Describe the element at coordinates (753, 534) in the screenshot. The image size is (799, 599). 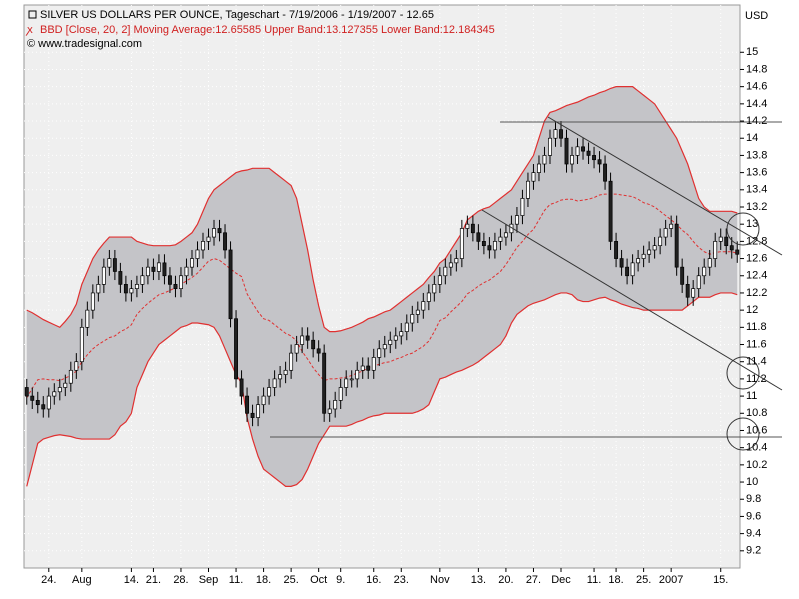
I see `y-tick-label: 9.4` at that location.